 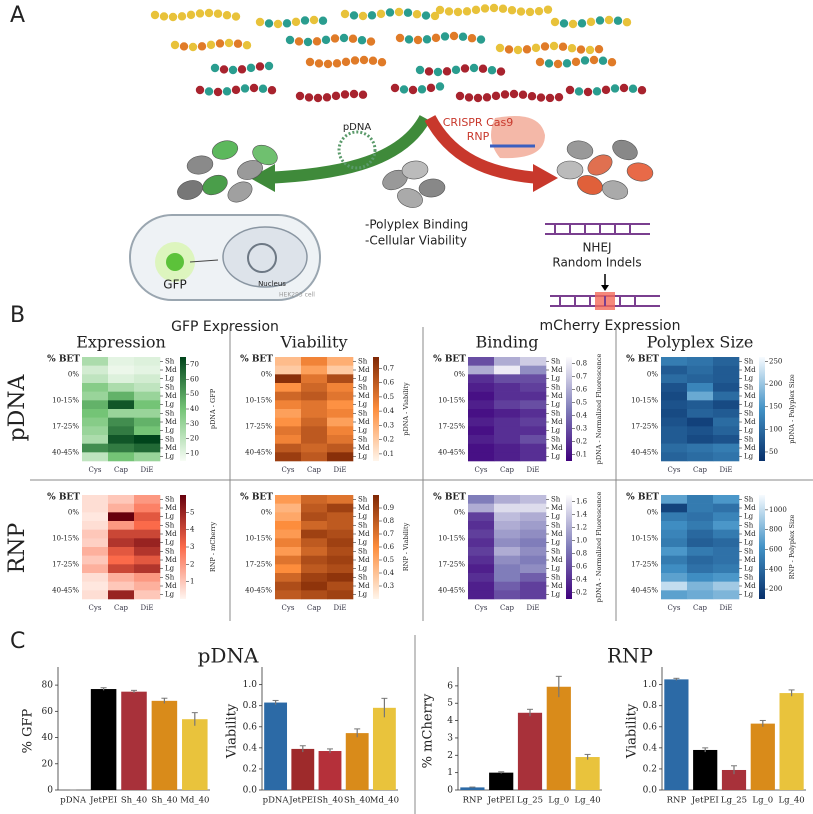 I want to click on colorbar-tick-label: 10, so click(x=194, y=454).